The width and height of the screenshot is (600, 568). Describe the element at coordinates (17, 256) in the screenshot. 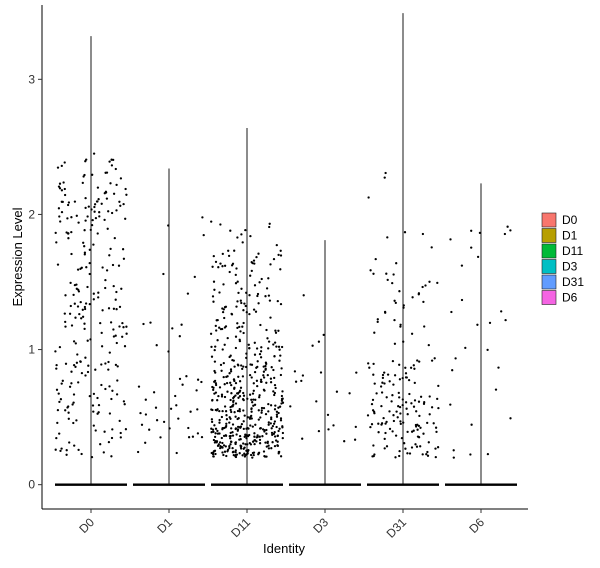

I see `y-axis-title: Expression Level` at that location.